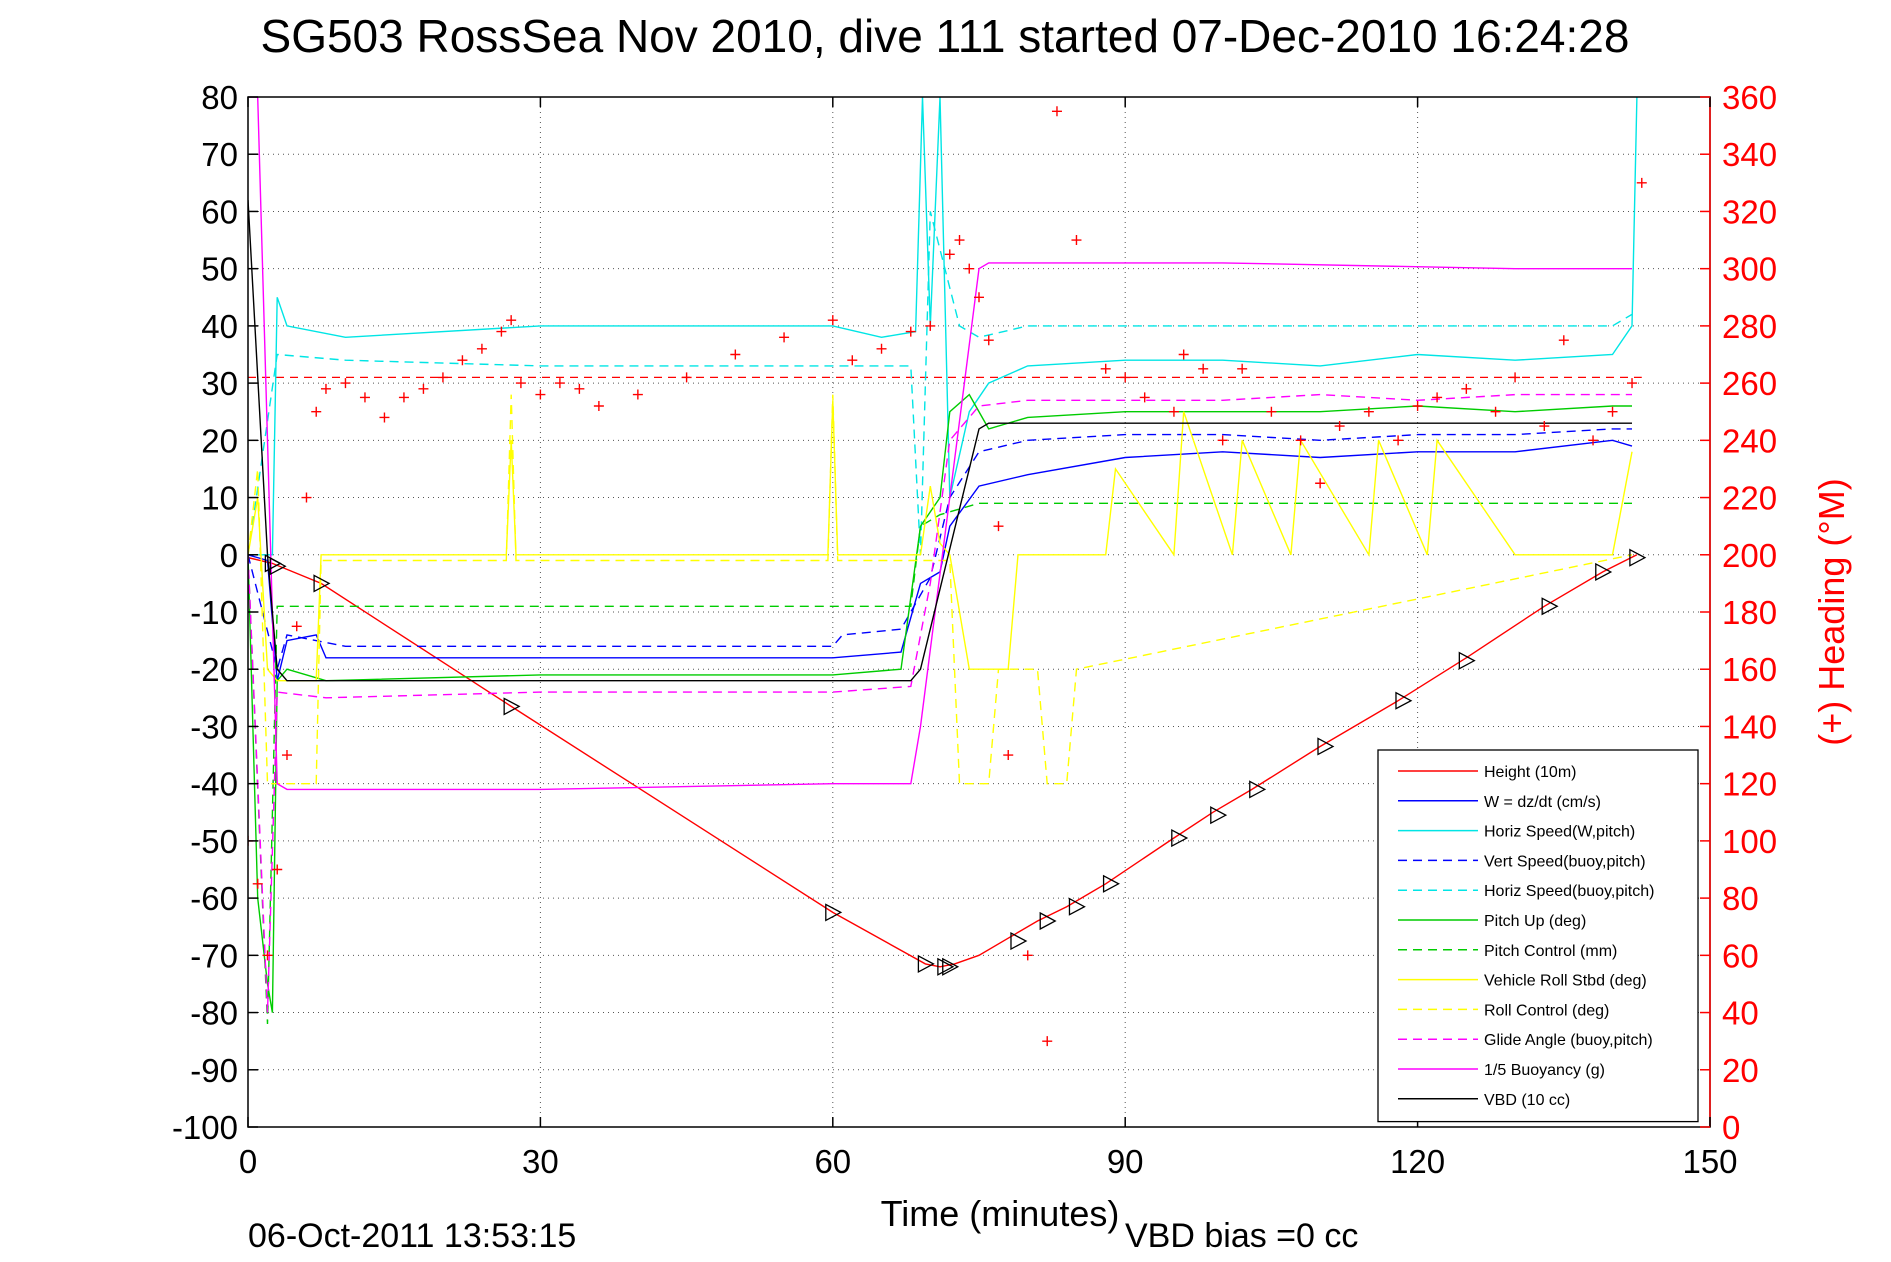  I want to click on y-tick-label: -20, so click(214, 669).